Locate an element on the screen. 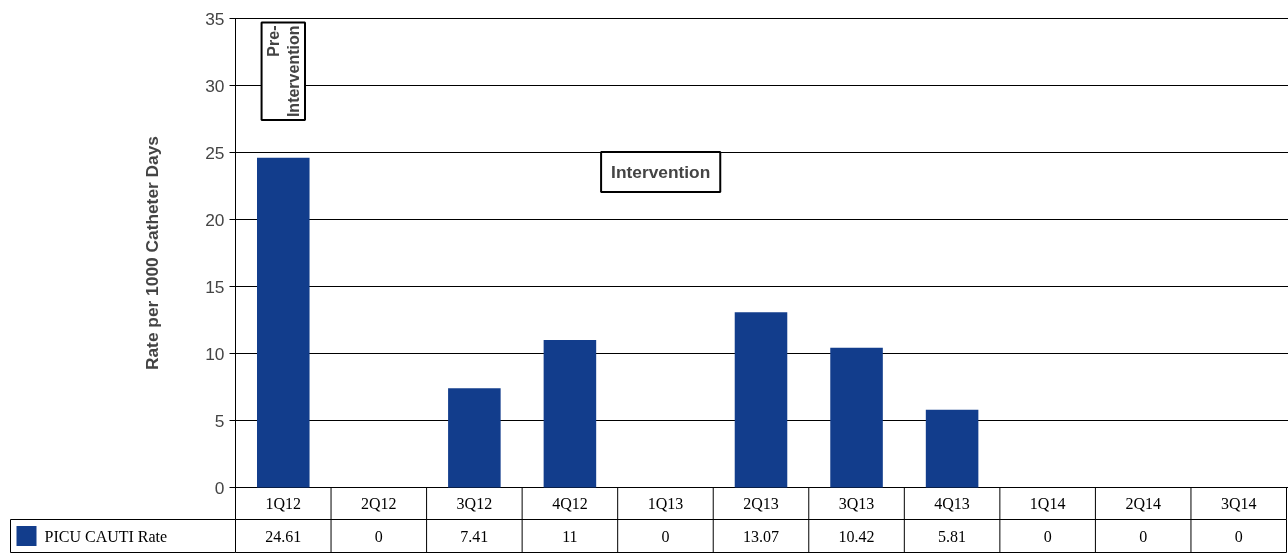 The width and height of the screenshot is (1288, 558). data-label: 13.07 is located at coordinates (761, 536).